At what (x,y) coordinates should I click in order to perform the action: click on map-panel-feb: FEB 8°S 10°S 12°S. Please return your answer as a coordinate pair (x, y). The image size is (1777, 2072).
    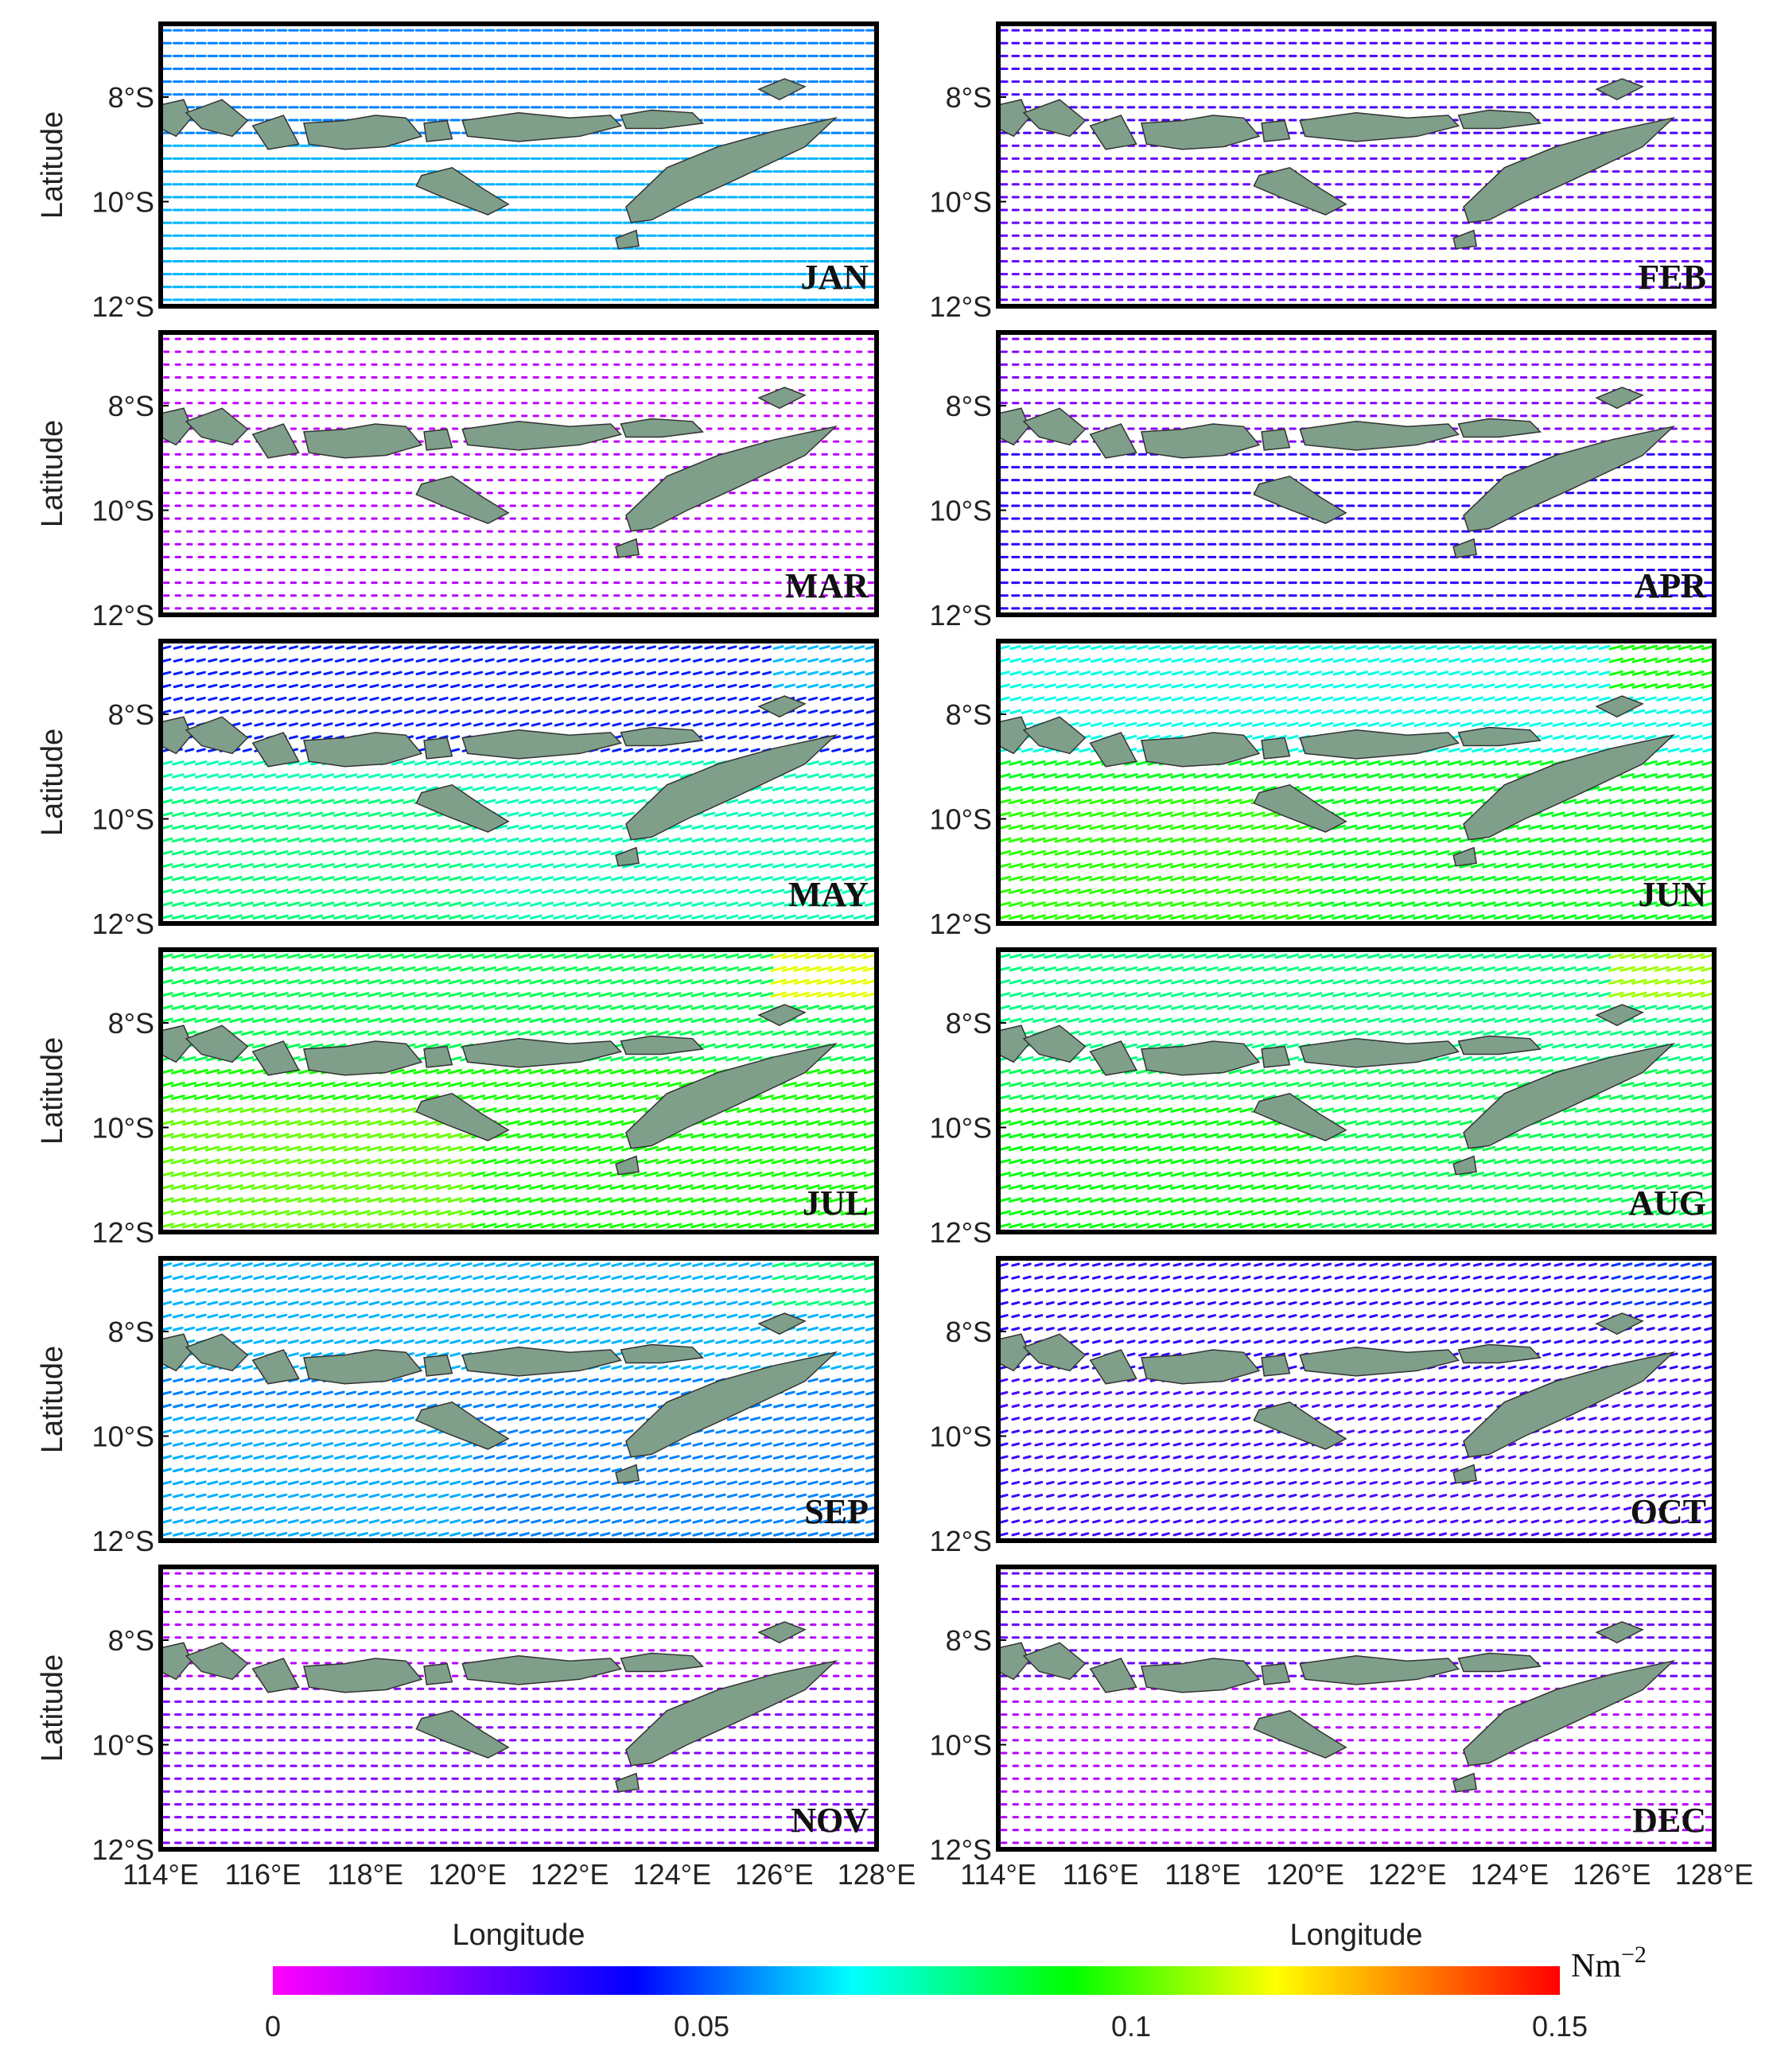
    Looking at the image, I should click on (1323, 172).